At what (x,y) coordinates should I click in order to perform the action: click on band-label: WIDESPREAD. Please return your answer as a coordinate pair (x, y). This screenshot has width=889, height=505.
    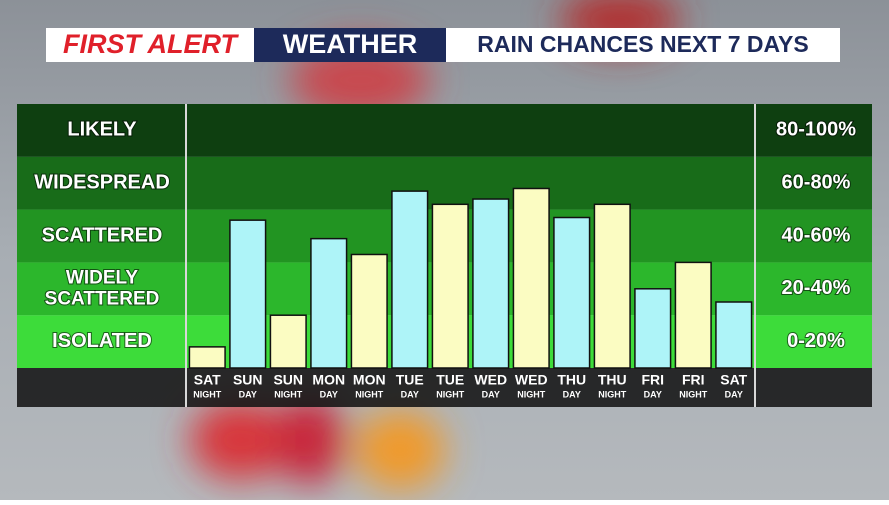
    Looking at the image, I should click on (102, 182).